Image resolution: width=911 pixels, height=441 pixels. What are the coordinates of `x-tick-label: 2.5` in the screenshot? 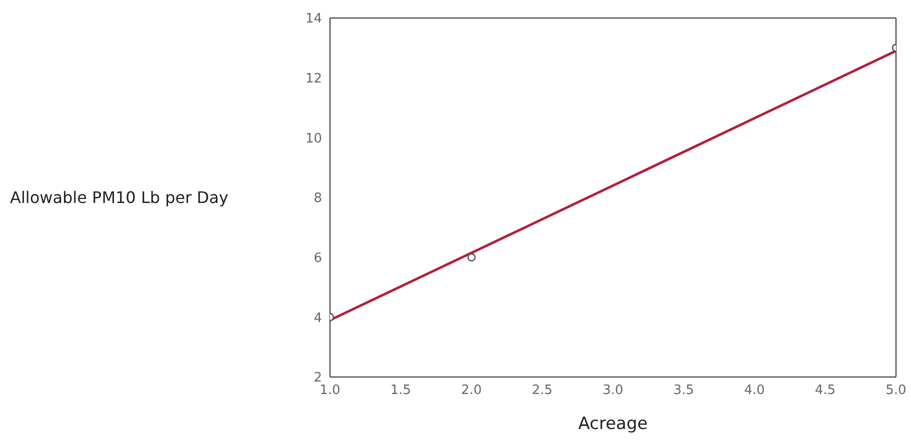 It's located at (542, 390).